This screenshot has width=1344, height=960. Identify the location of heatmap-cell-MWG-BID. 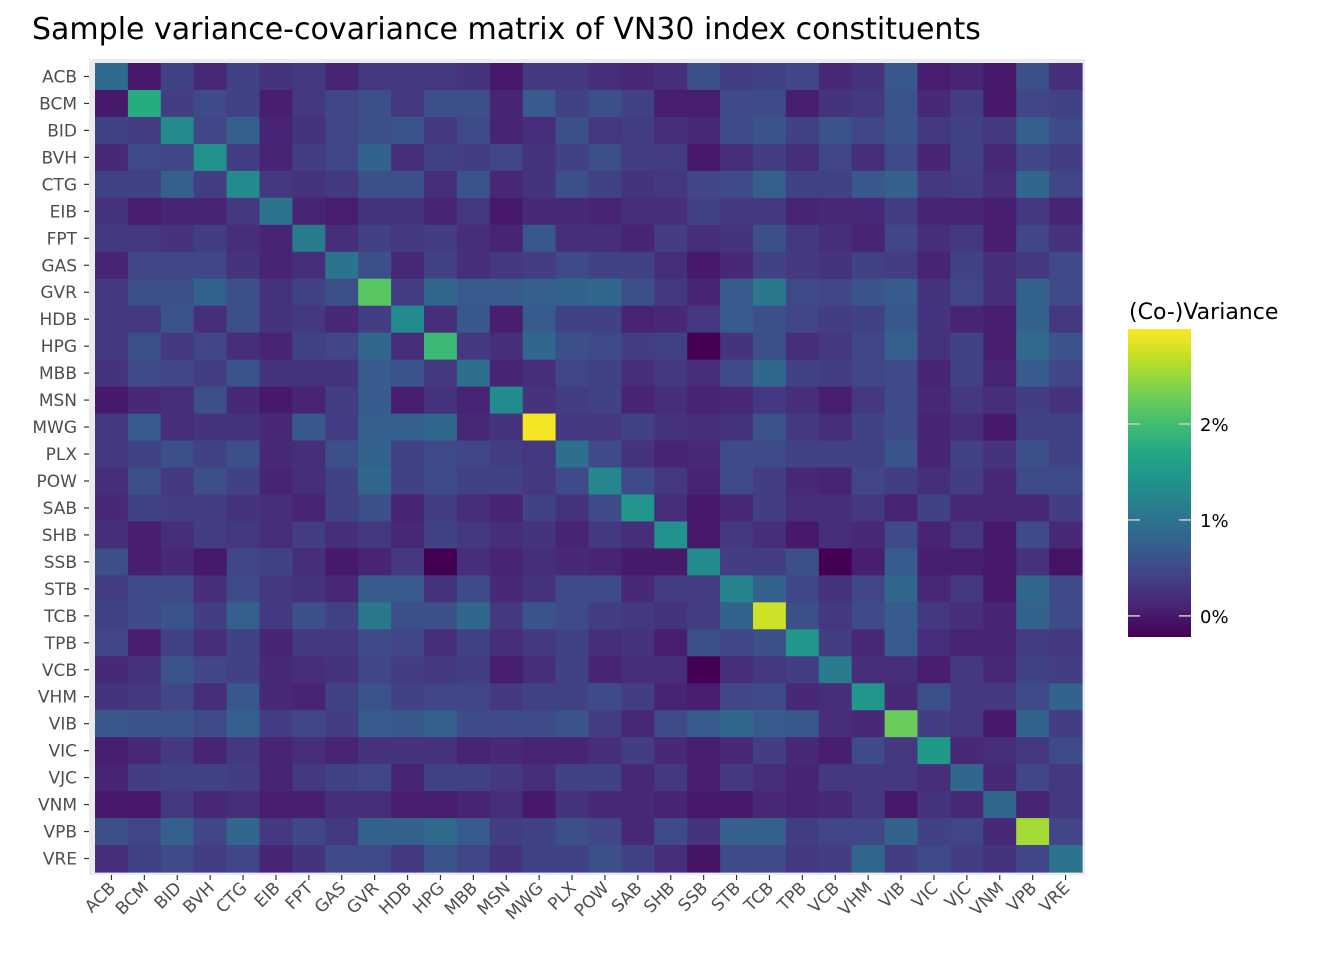
(177, 427).